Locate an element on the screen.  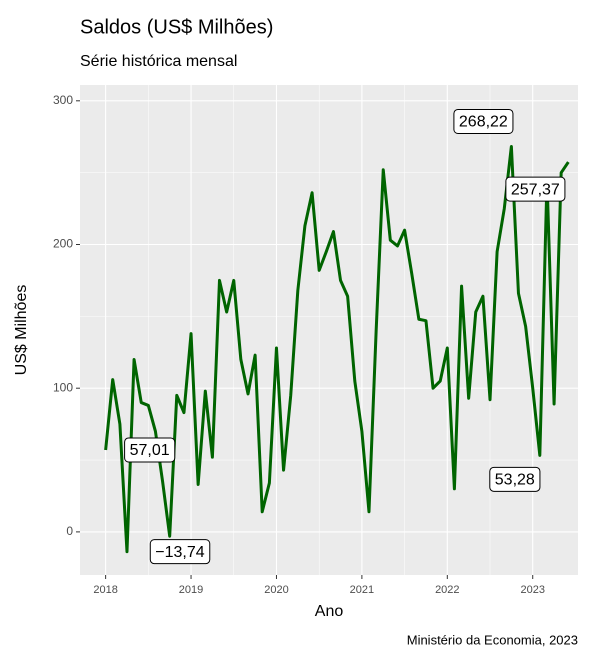
data-label: −13,74 is located at coordinates (180, 552).